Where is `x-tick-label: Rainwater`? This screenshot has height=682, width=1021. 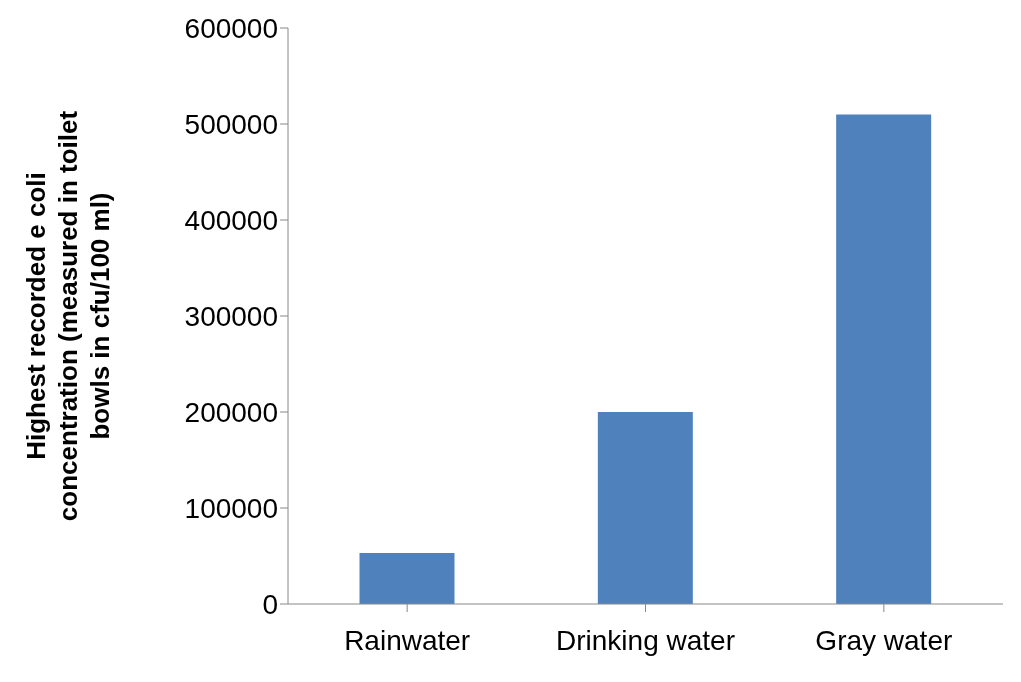
x-tick-label: Rainwater is located at coordinates (407, 640).